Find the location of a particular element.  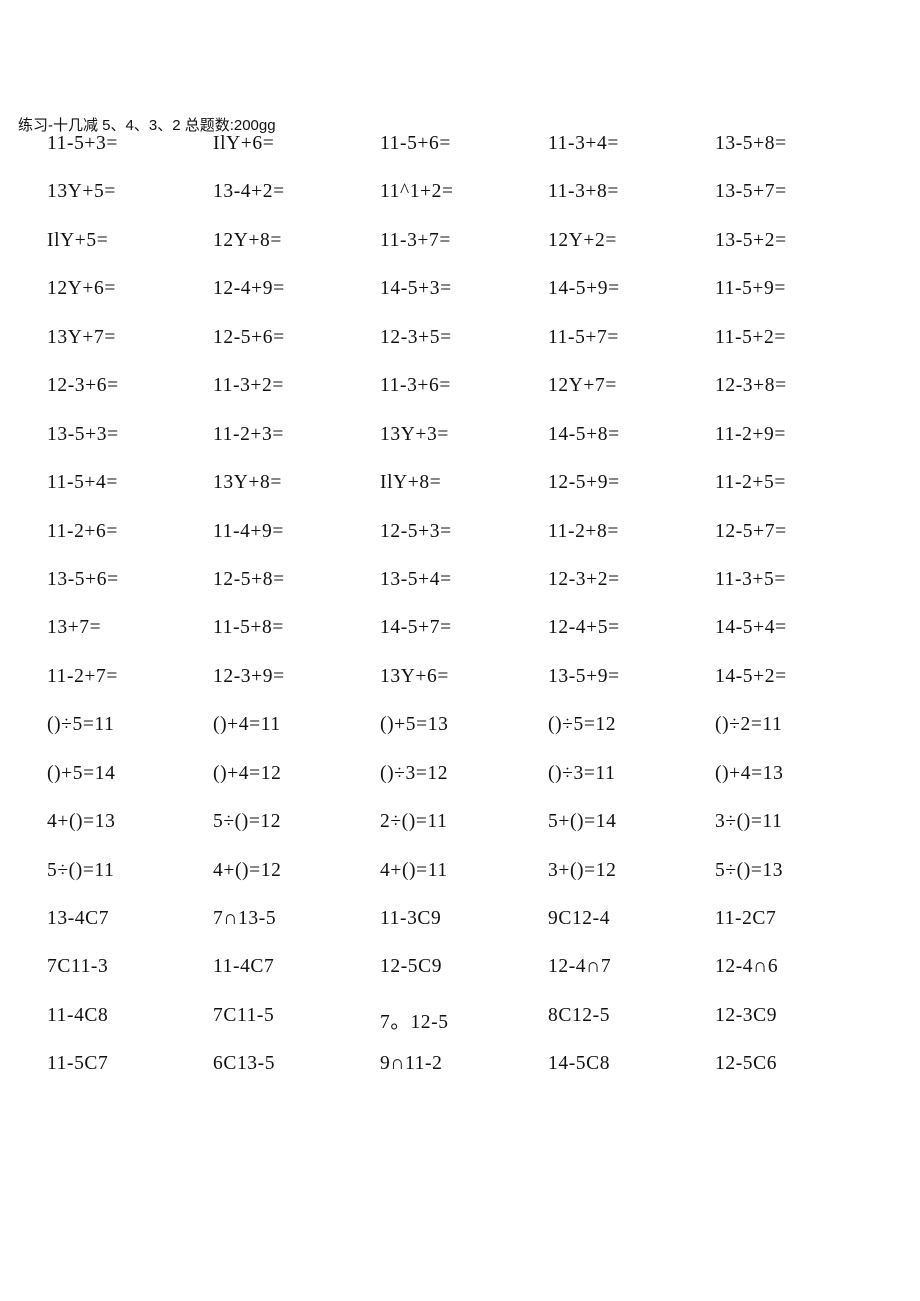

exercise-item: 12Y+7= is located at coordinates (582, 386).